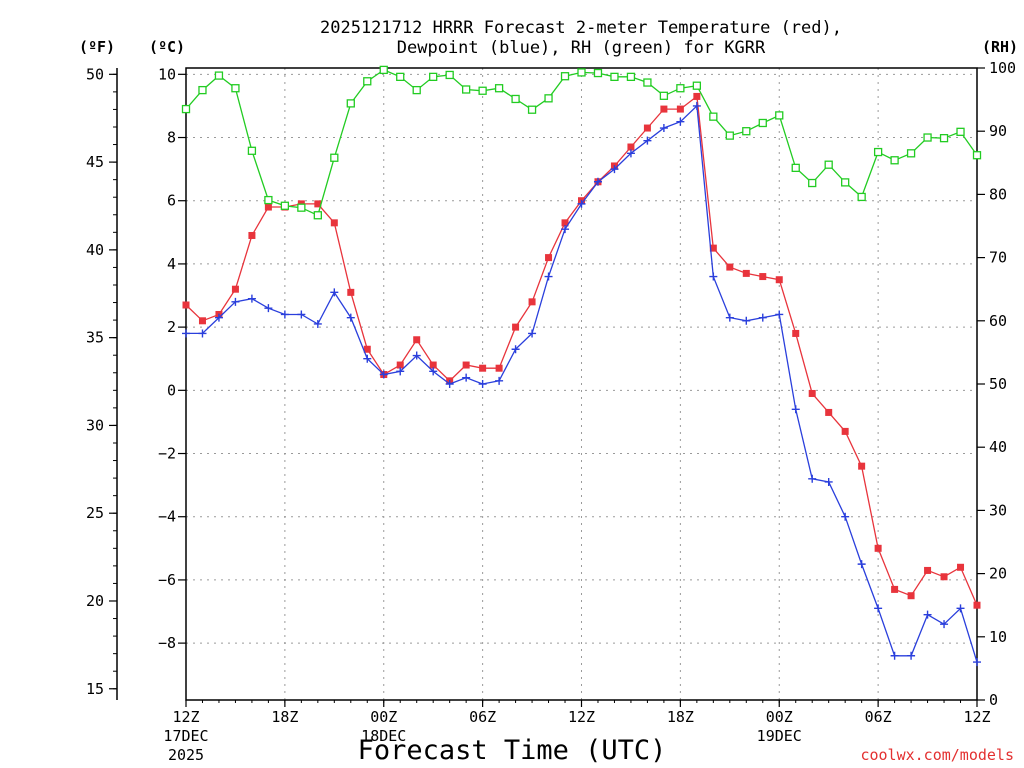 The image size is (1024, 768). I want to click on chart-title-line2: Dewpoint (blue), RH (green) for KGRR, so click(581, 48).